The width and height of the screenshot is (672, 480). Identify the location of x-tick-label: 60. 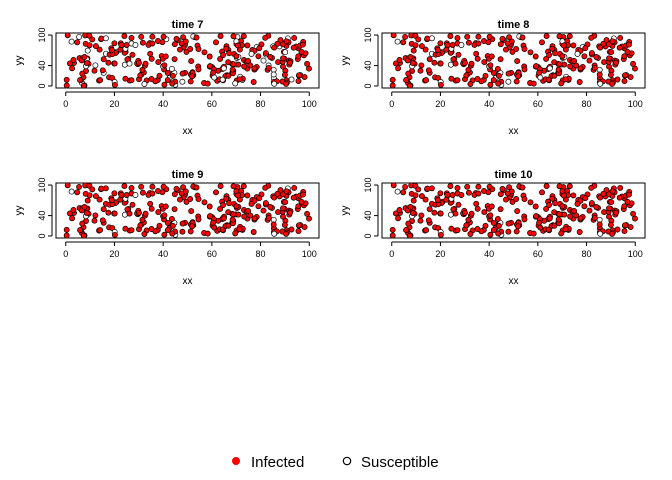
(538, 254).